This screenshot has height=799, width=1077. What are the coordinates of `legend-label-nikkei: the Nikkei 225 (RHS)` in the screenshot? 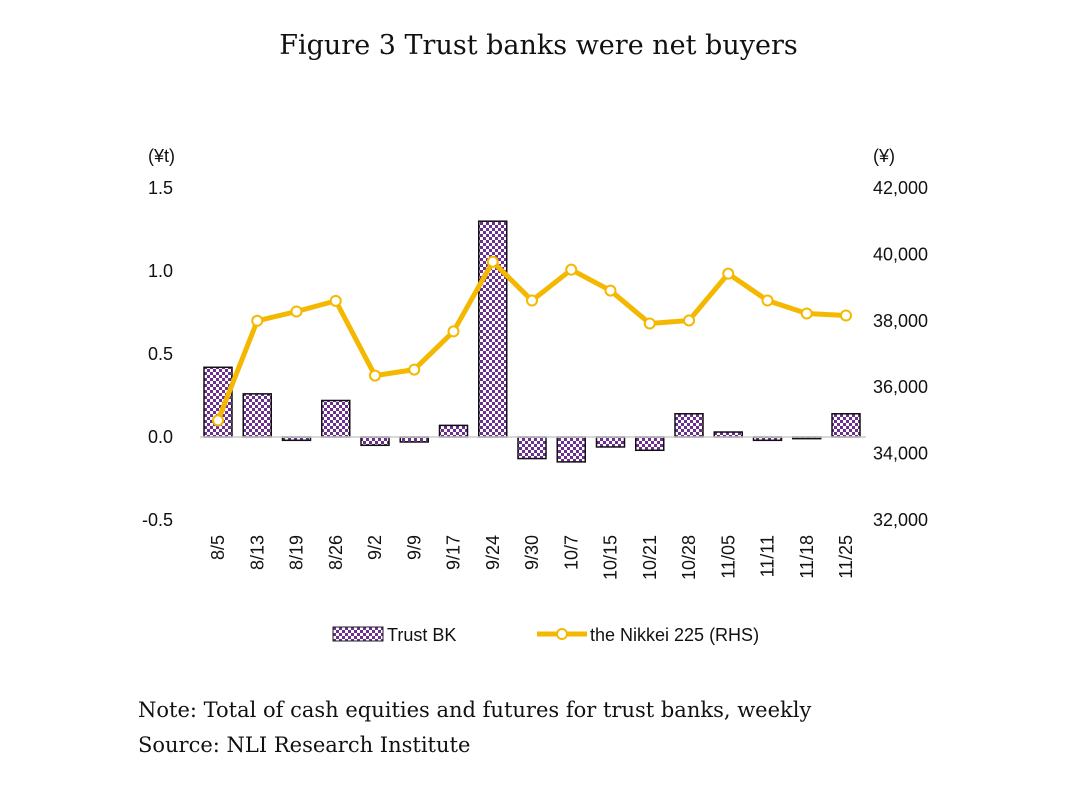 It's located at (674, 635).